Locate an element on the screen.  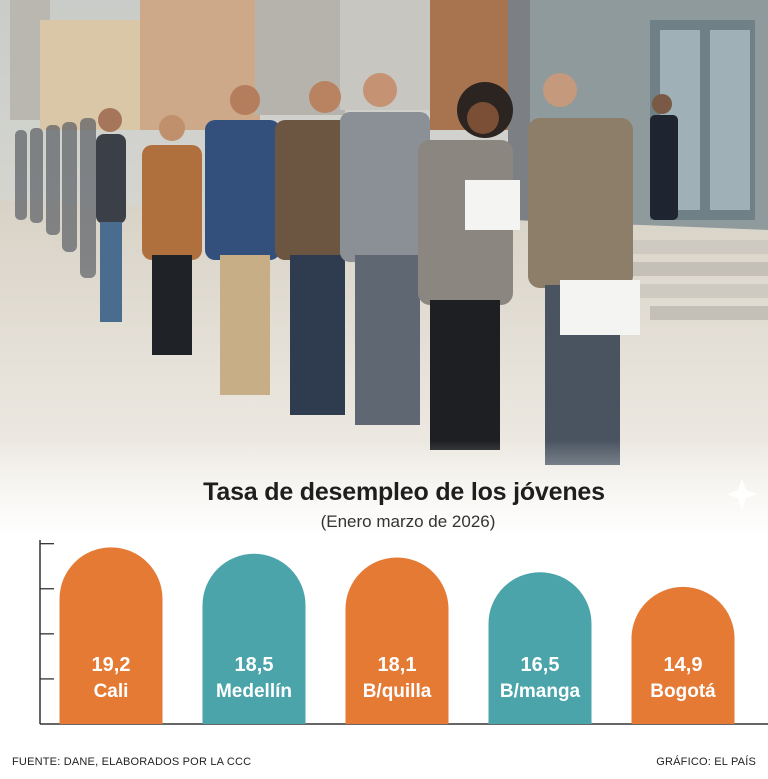
bar-b-quilla is located at coordinates (397, 640).